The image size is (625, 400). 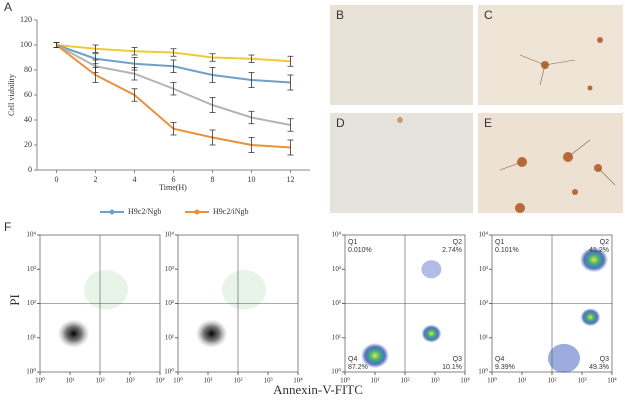 I want to click on y-tick-label: 100, so click(x=26, y=44).